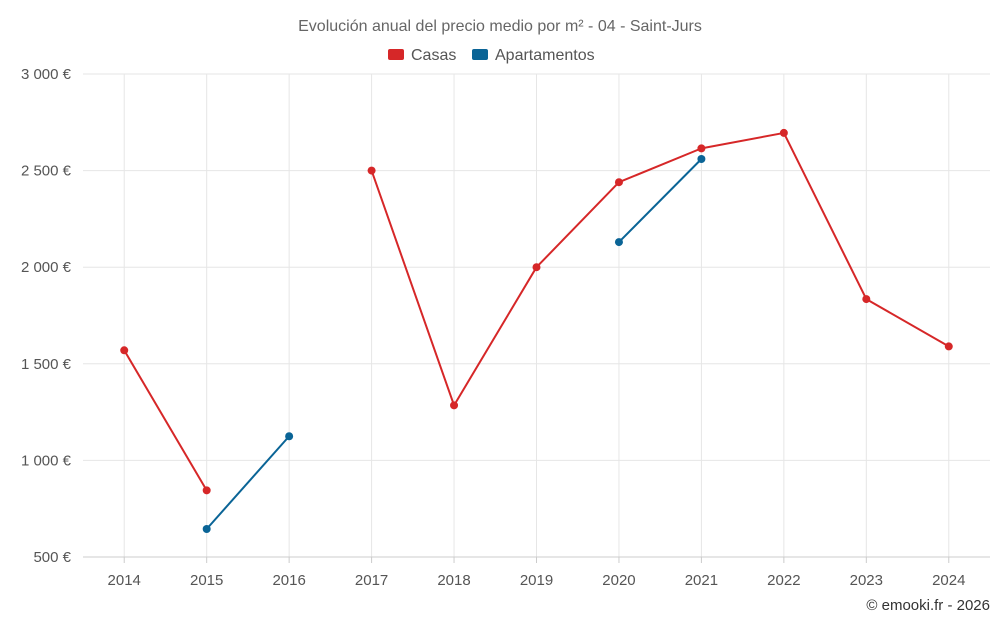  Describe the element at coordinates (453, 580) in the screenshot. I see `x-tick-label: 2018` at that location.